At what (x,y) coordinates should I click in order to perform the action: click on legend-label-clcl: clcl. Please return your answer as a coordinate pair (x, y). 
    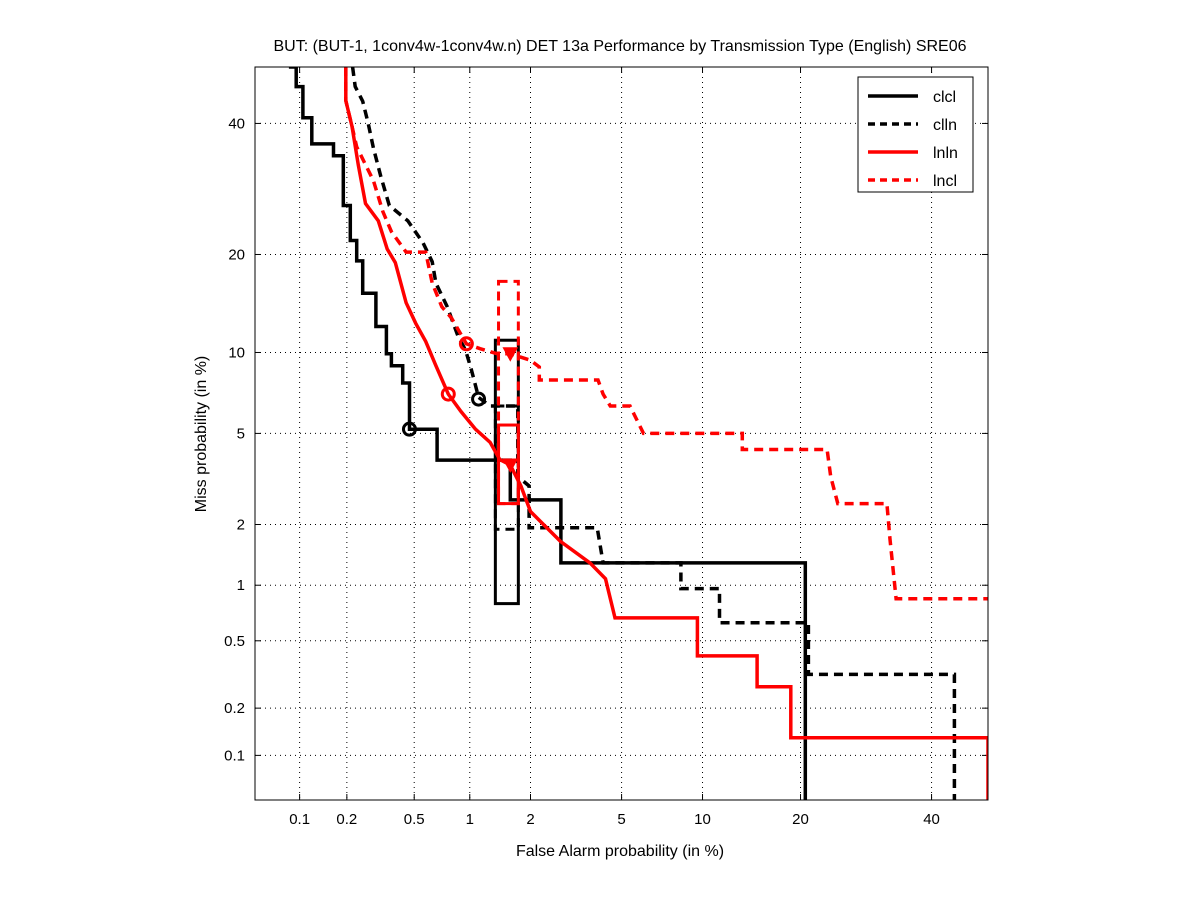
    Looking at the image, I should click on (944, 97).